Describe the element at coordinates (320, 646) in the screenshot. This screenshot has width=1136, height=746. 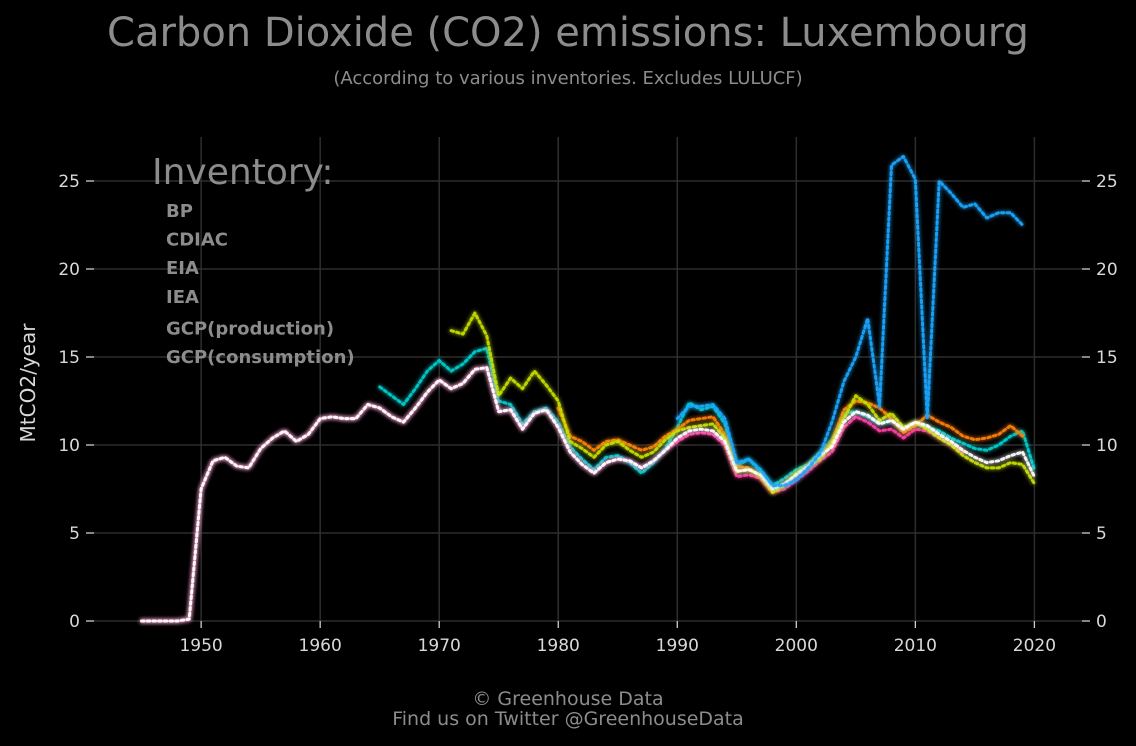
I see `x-tick-label: 1960` at that location.